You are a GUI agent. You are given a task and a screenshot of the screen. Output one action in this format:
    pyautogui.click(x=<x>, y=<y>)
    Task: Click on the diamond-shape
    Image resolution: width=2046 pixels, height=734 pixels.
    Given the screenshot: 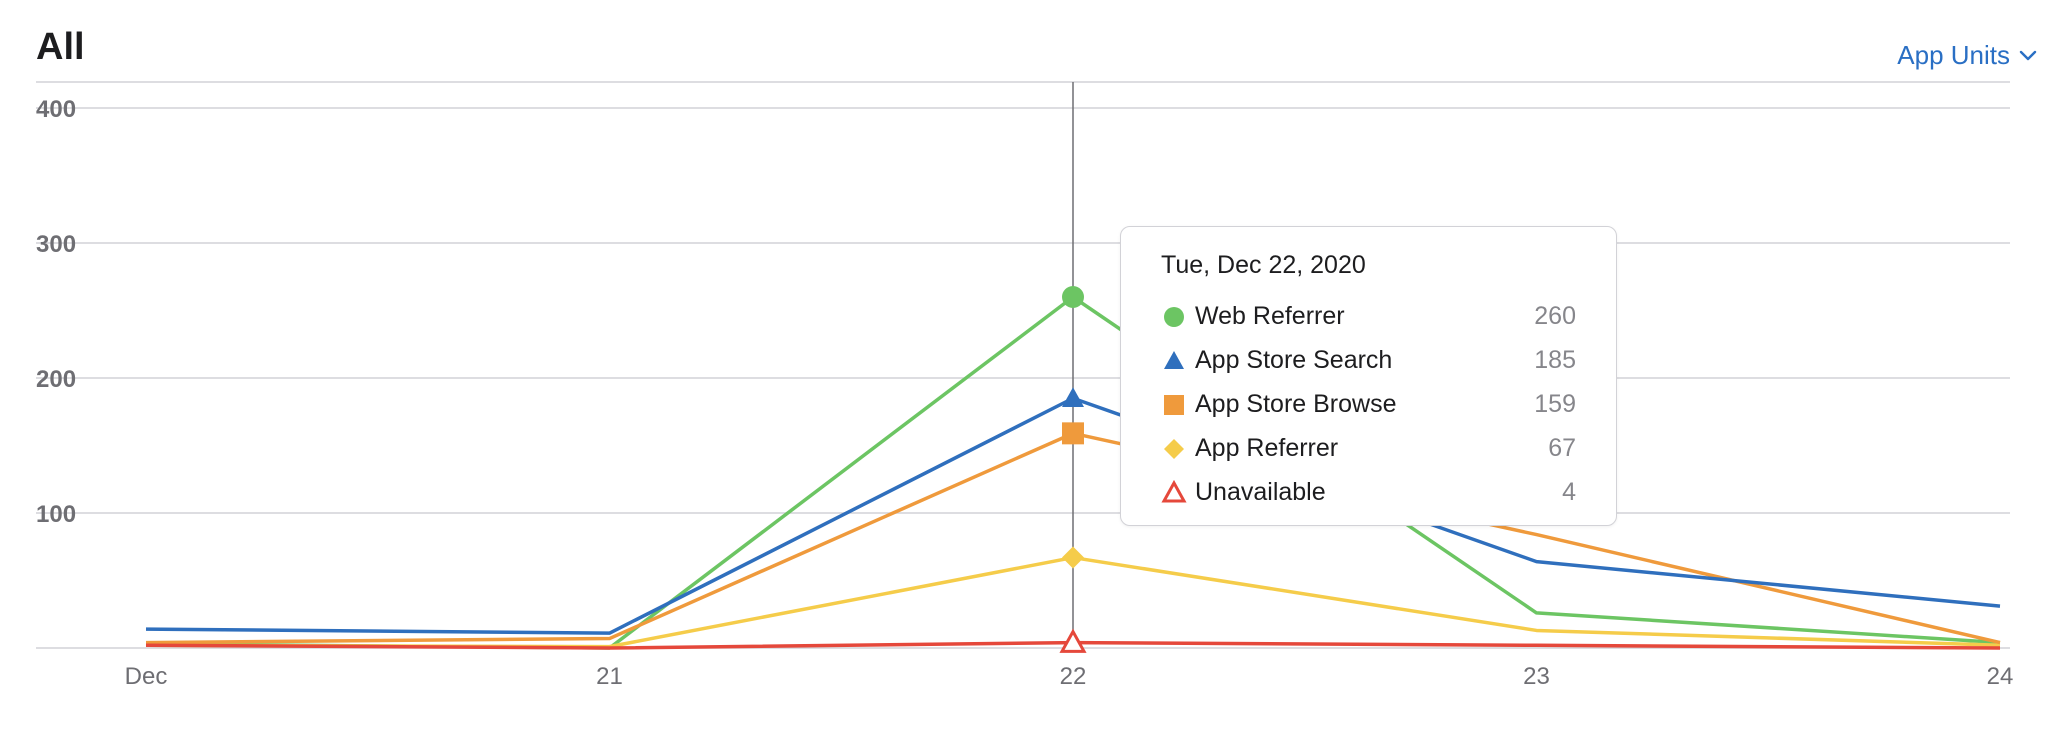 What is the action you would take?
    pyautogui.click(x=1174, y=449)
    